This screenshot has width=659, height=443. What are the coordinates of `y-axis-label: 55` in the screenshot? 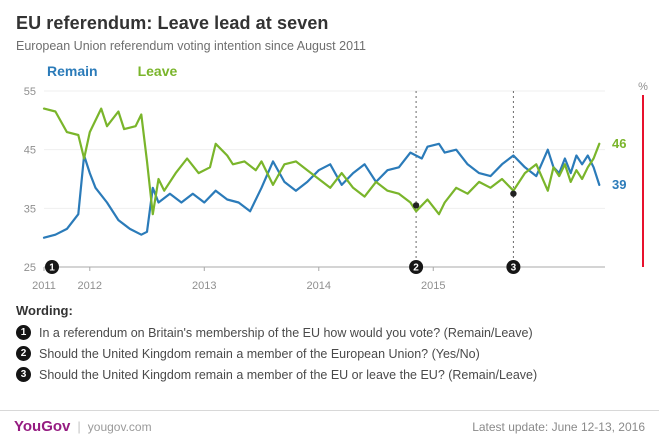 It's located at (30, 92).